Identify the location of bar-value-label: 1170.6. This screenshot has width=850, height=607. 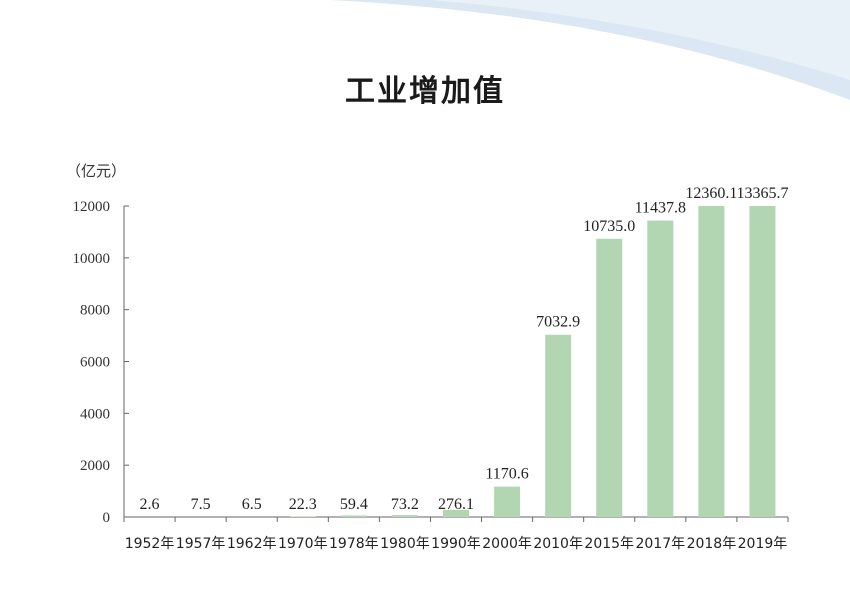
(506, 474).